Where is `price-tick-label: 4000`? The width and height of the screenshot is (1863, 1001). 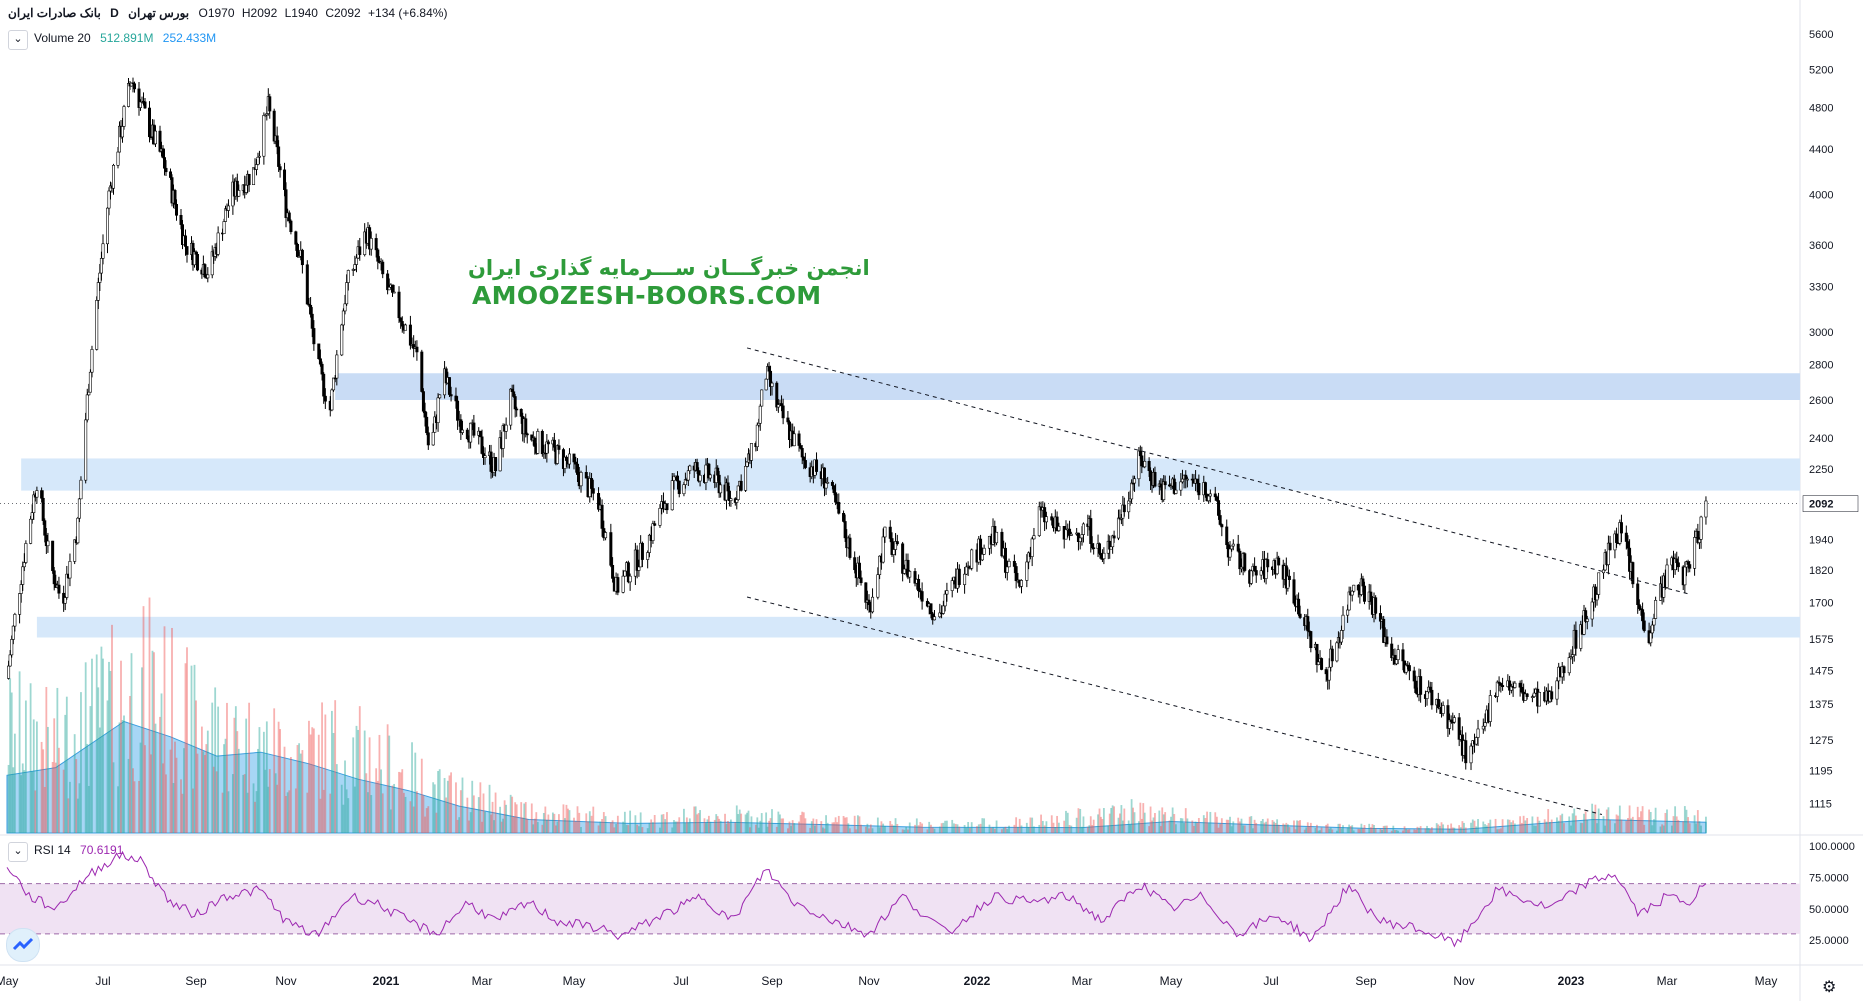 price-tick-label: 4000 is located at coordinates (1821, 196).